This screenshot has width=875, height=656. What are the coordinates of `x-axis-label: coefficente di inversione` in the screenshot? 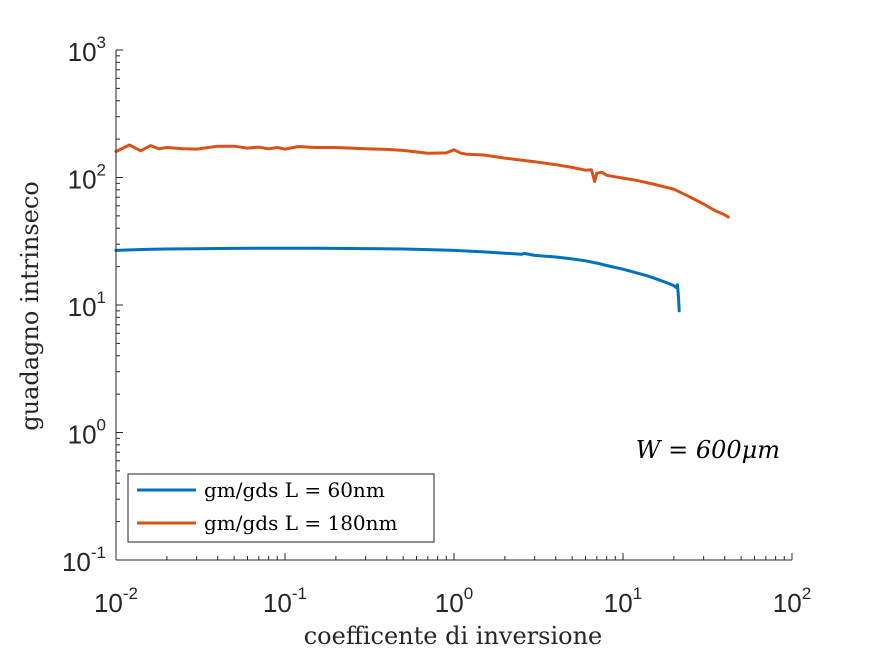 It's located at (453, 636).